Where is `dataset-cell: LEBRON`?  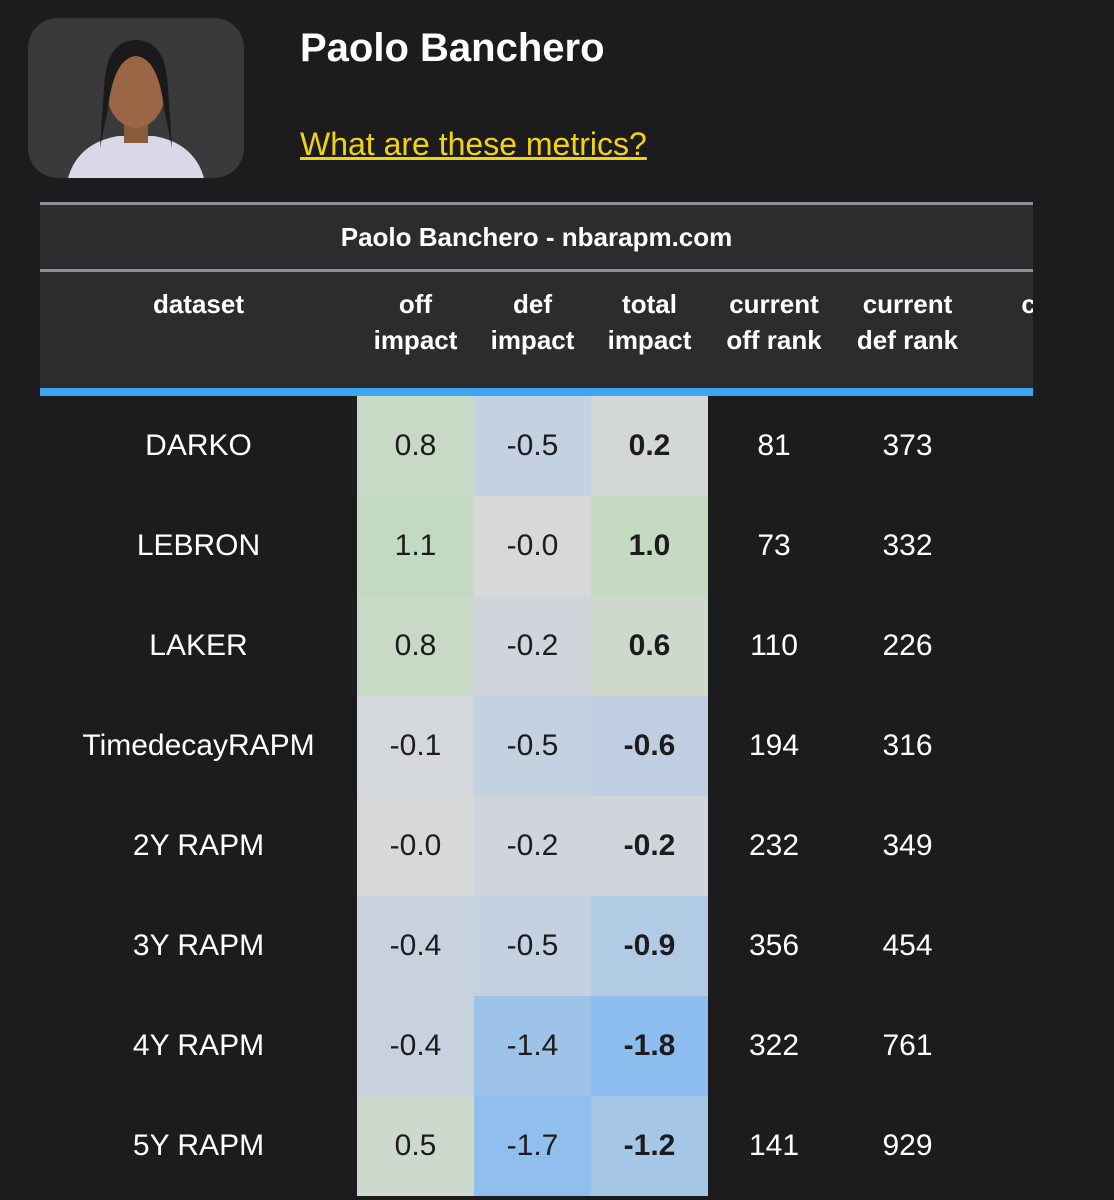
dataset-cell: LEBRON is located at coordinates (198, 545).